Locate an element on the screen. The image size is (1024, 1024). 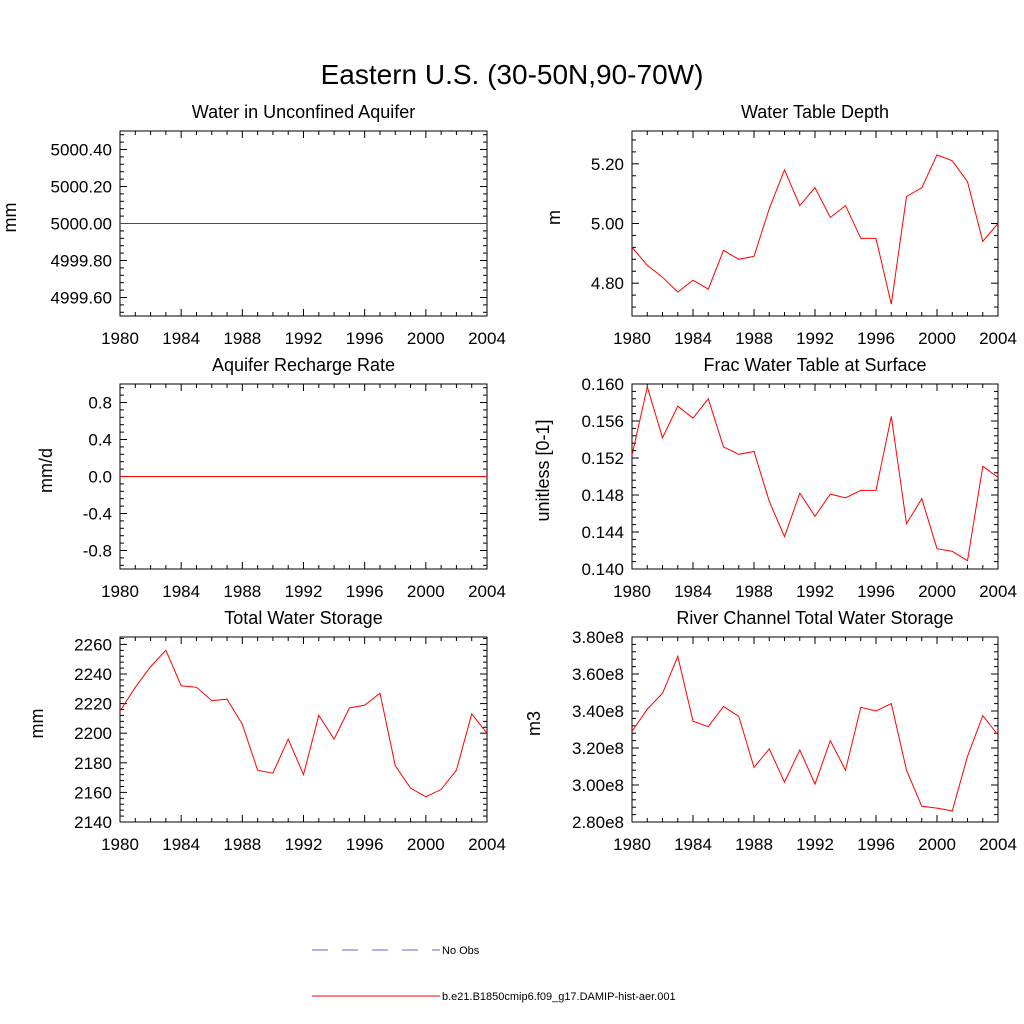
y-tick-label: 3.80e8 is located at coordinates (598, 637).